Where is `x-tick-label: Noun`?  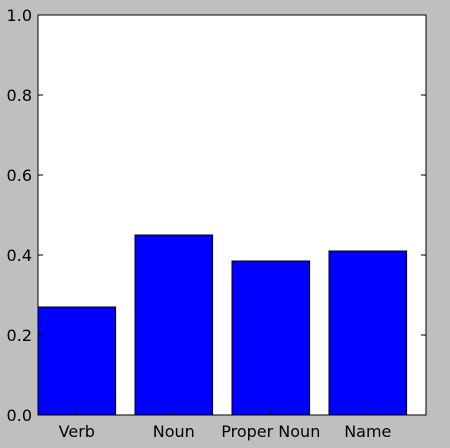
x-tick-label: Noun is located at coordinates (174, 431).